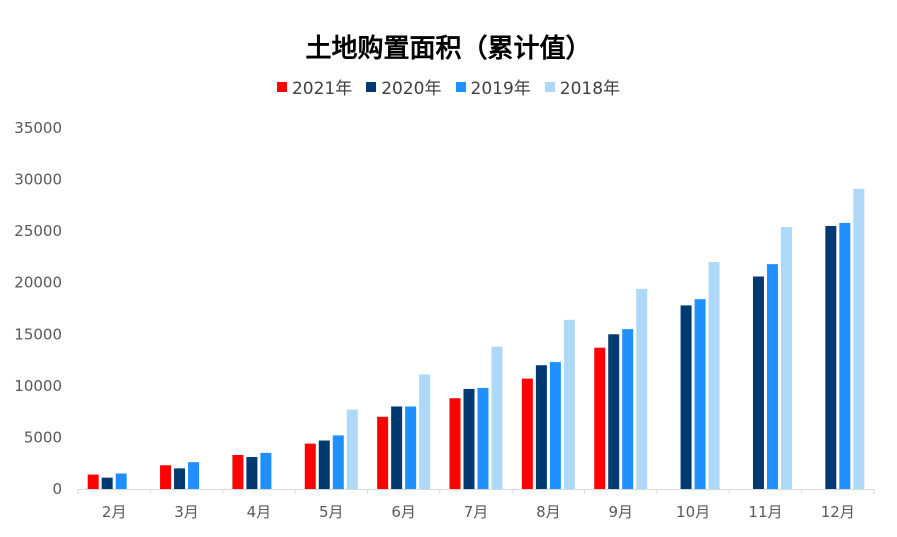 Image resolution: width=897 pixels, height=537 pixels. I want to click on legend-item-2021: 2021年, so click(314, 86).